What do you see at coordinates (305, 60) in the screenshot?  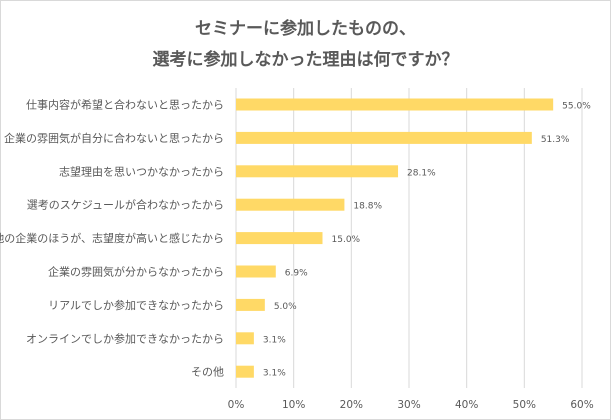 I see `chart-title-line-2: 選考に参加しなかった理由は何ですか？` at bounding box center [305, 60].